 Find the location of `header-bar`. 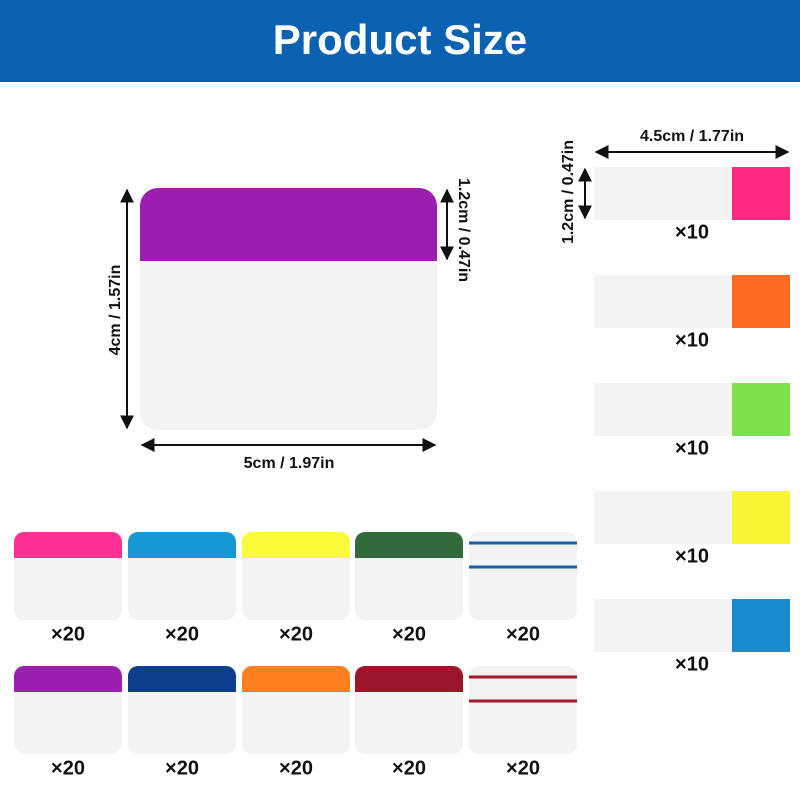

header-bar is located at coordinates (400, 41).